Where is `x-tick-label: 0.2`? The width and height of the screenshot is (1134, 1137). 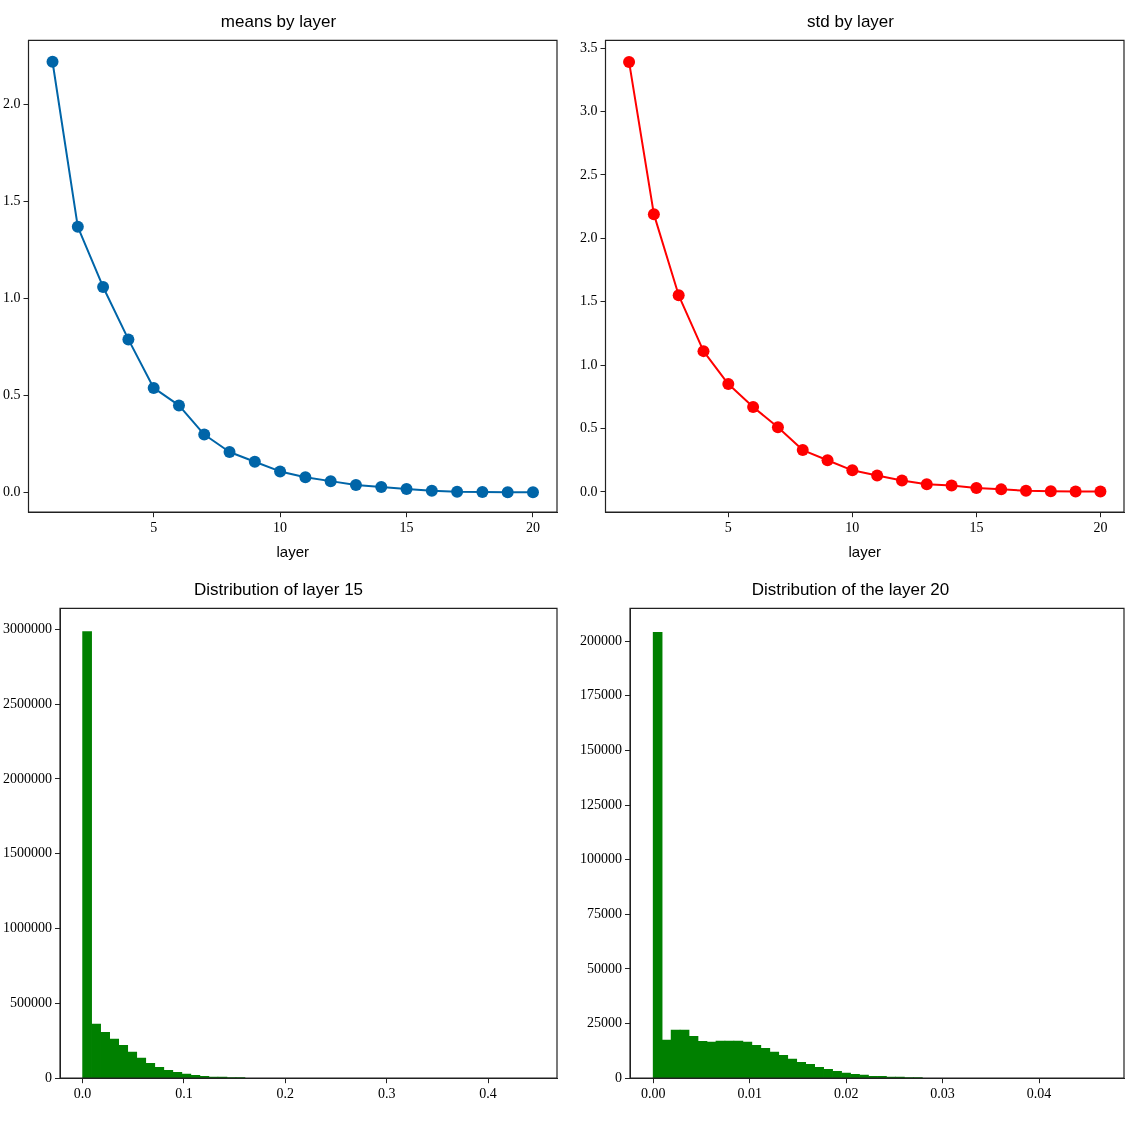
x-tick-label: 0.2 is located at coordinates (285, 1094).